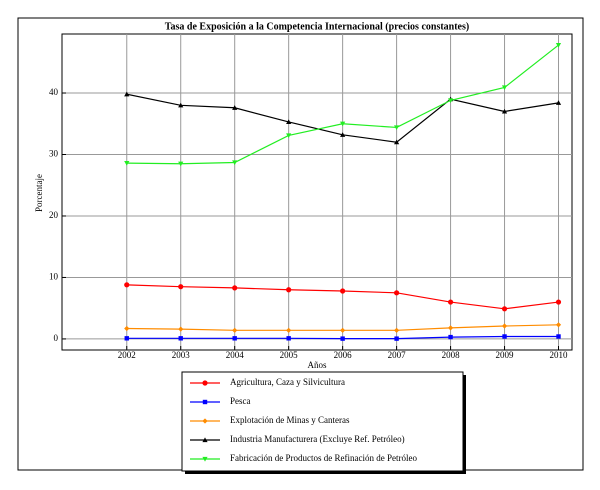 This screenshot has width=600, height=490. I want to click on x-tick-label: 2006, so click(343, 355).